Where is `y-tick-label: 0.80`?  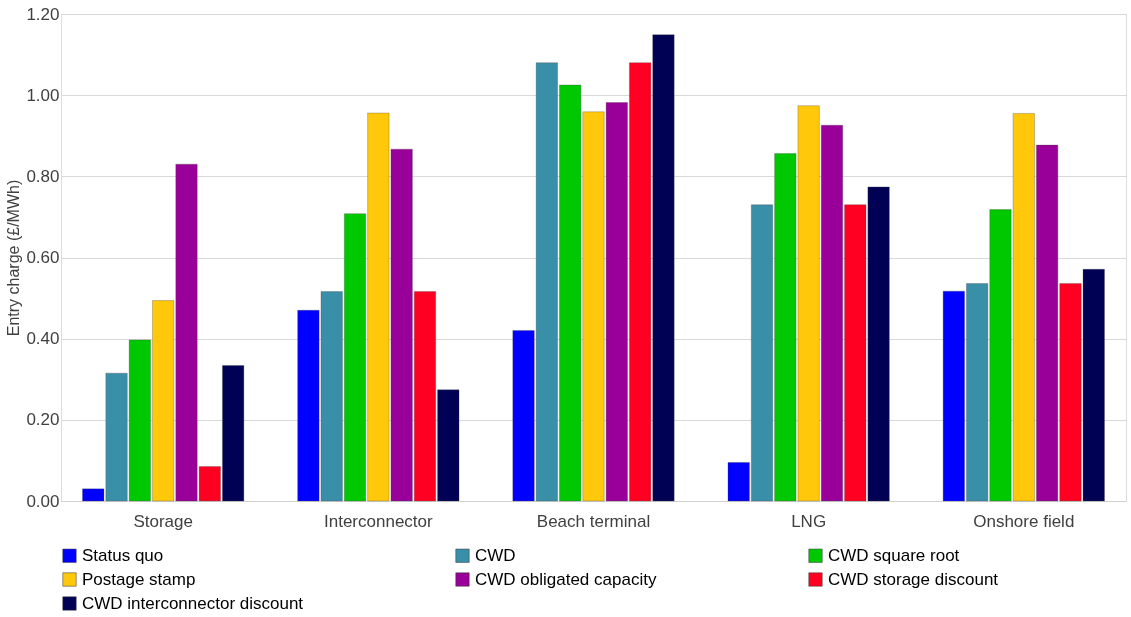
y-tick-label: 0.80 is located at coordinates (43, 176).